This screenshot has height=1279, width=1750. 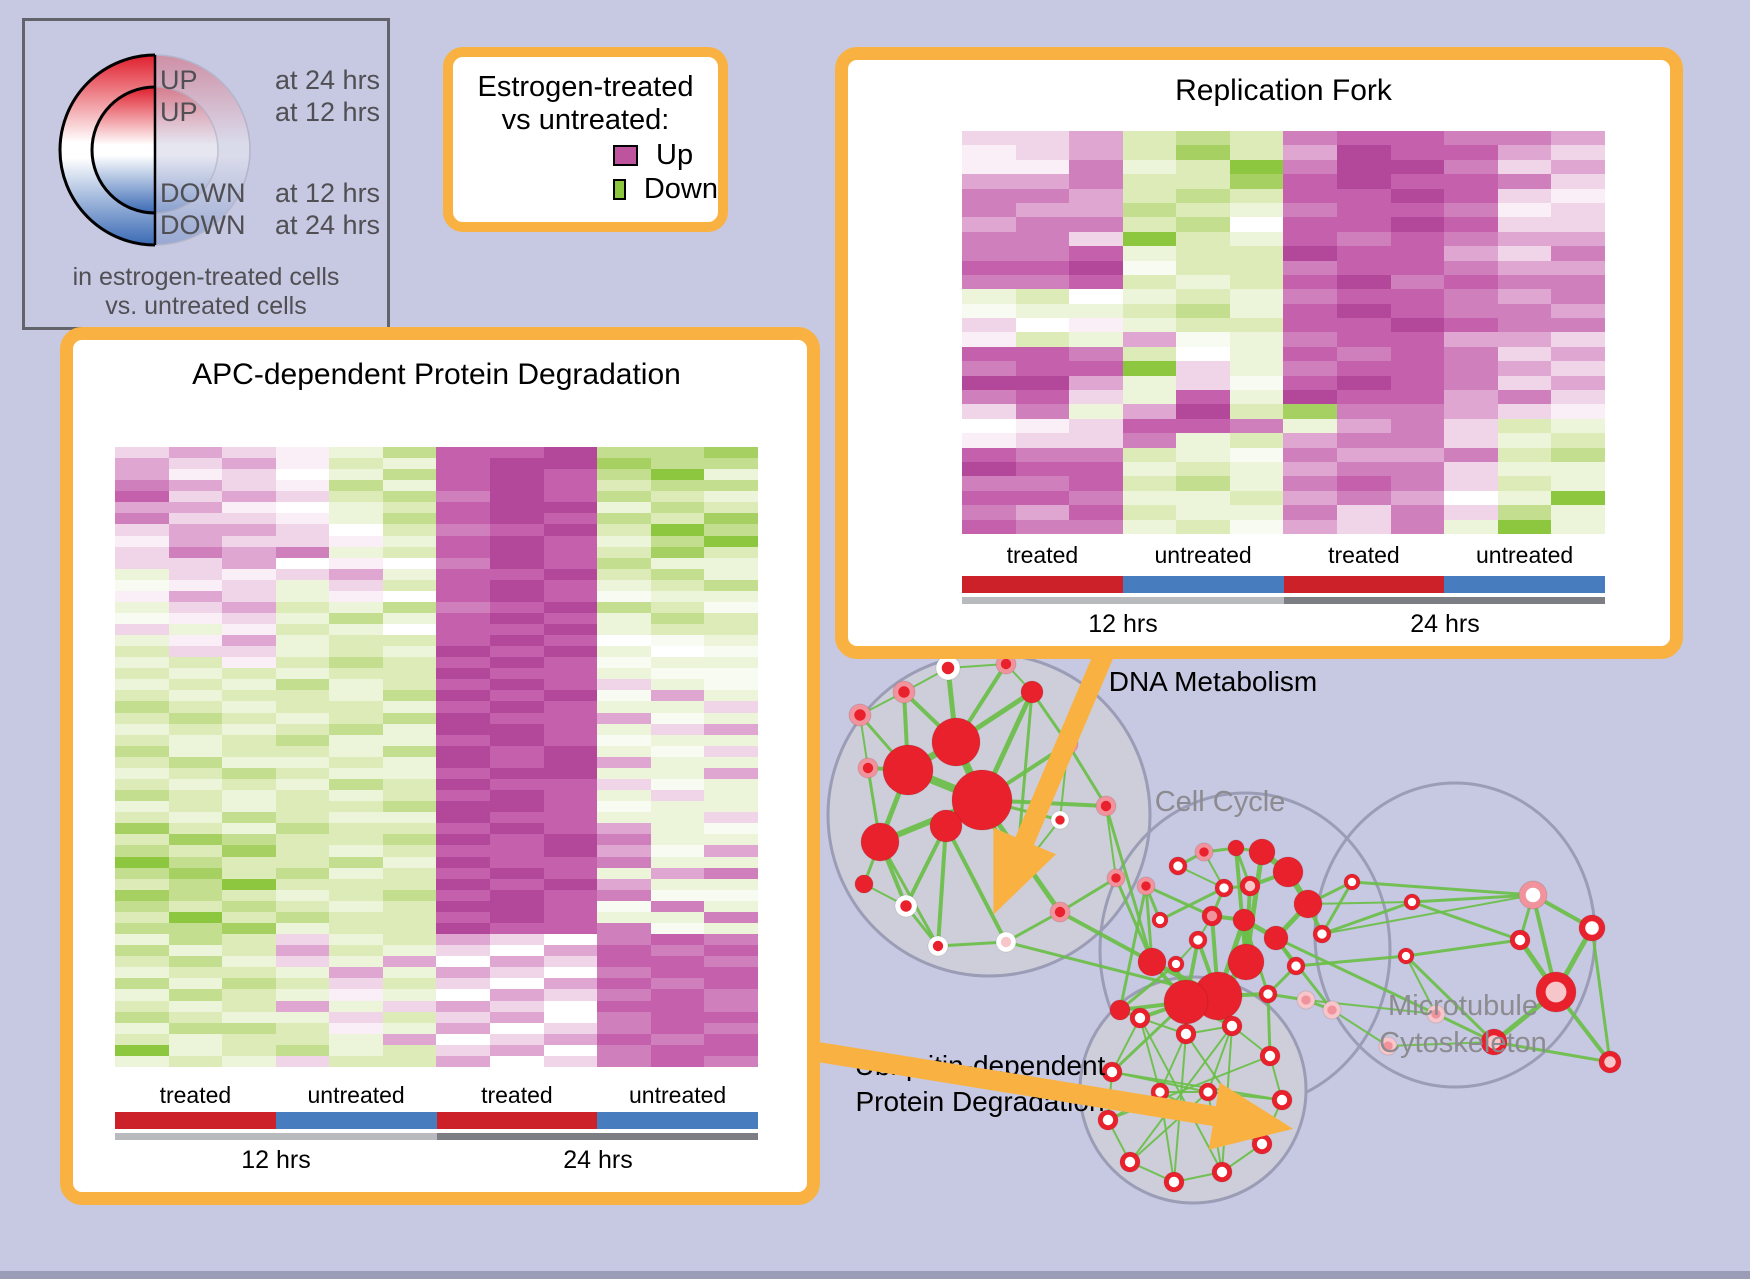 I want to click on replication-fork-heatmap, so click(x=1283, y=332).